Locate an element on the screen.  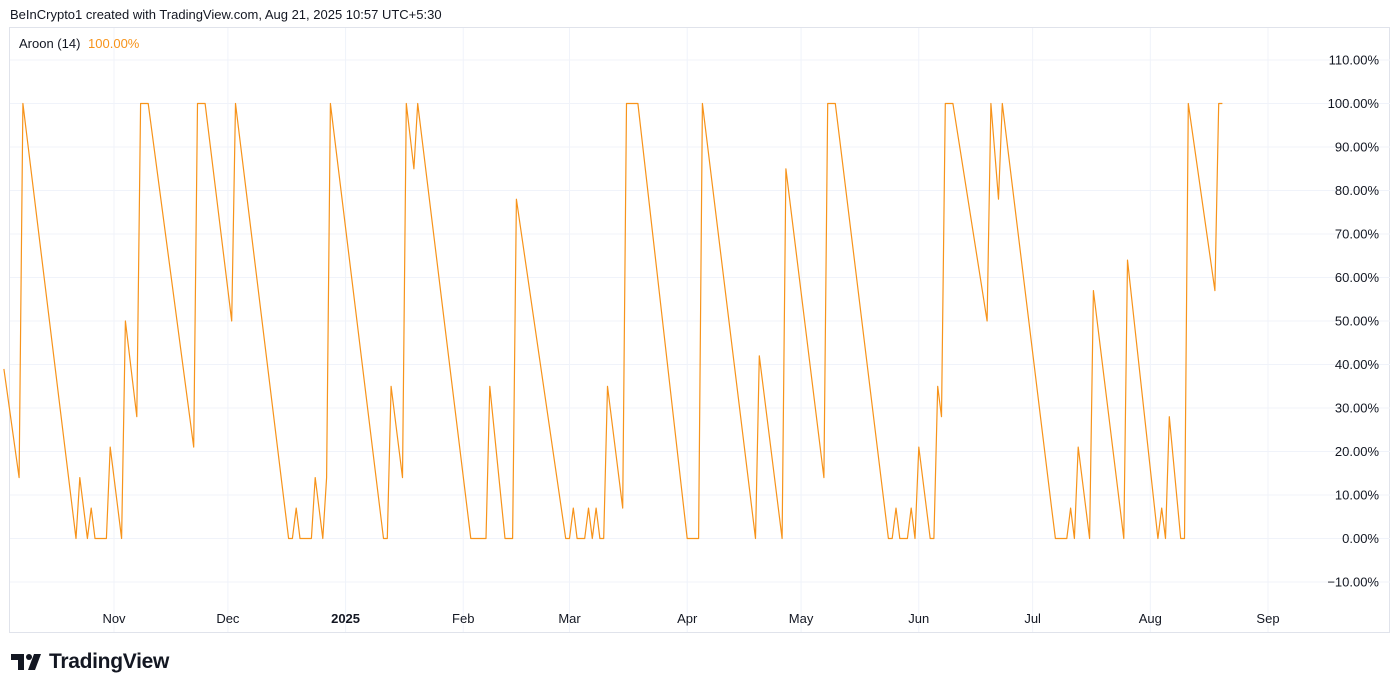
x-tick-label: Jul is located at coordinates (1032, 618).